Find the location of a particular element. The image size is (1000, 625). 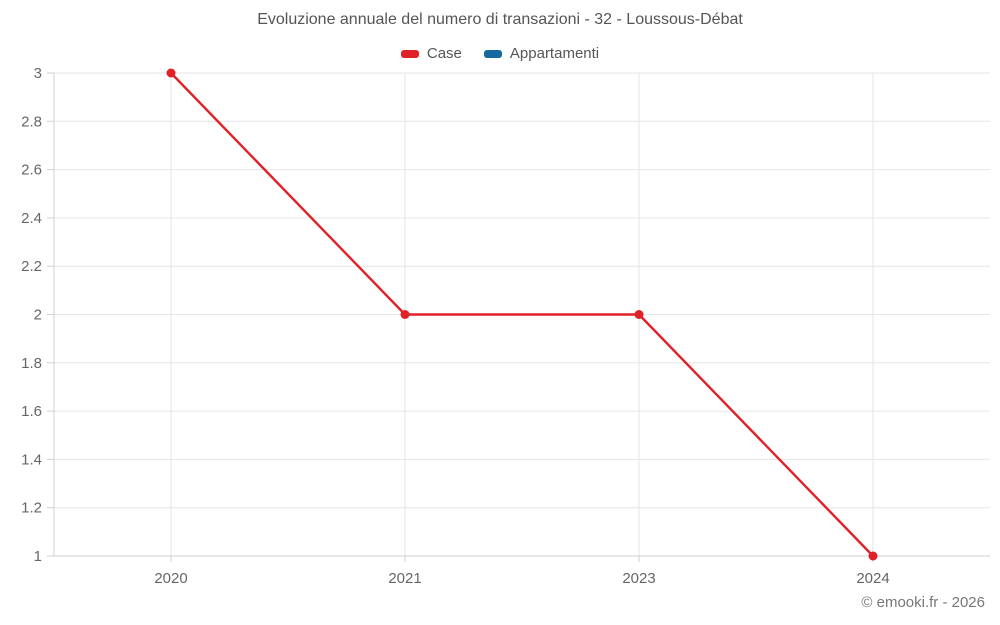

y-axis-label: 2.6 is located at coordinates (31, 170).